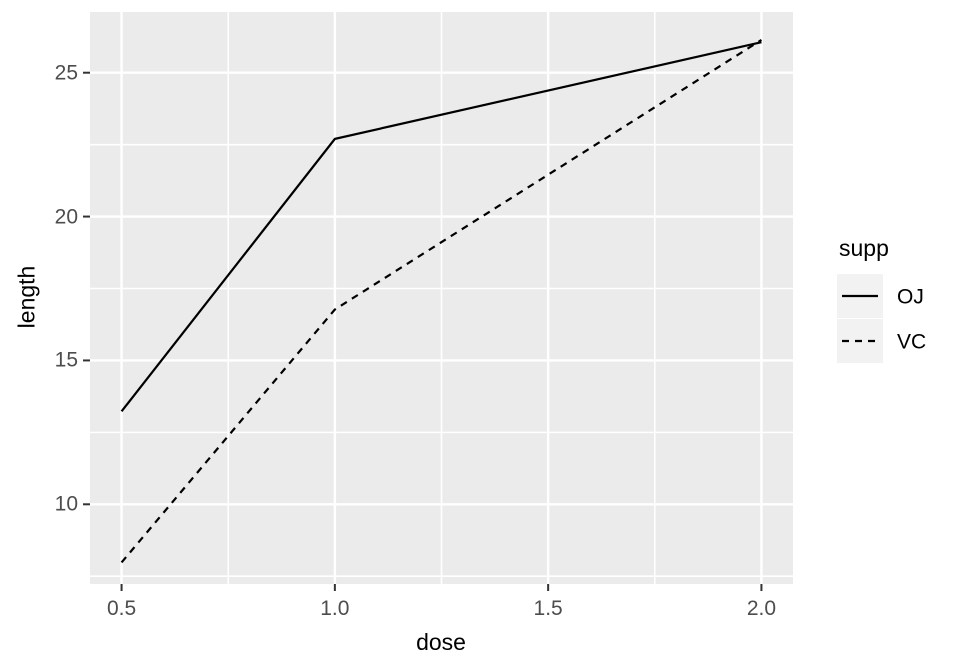 The image size is (960, 672). Describe the element at coordinates (66, 73) in the screenshot. I see `y-tick-label-25: 25` at that location.